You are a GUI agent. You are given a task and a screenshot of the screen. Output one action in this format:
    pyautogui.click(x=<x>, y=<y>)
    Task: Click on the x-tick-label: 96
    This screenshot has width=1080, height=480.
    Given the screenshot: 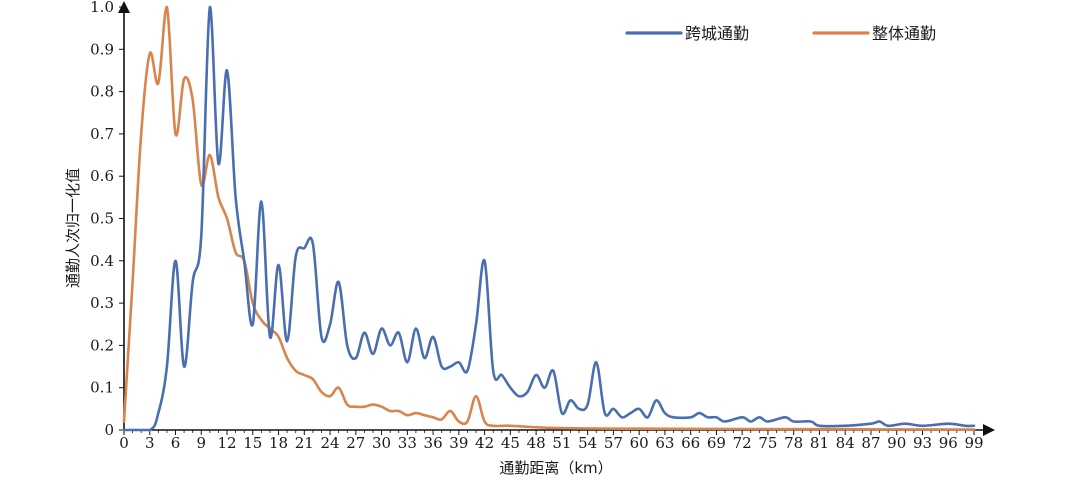 What is the action you would take?
    pyautogui.click(x=948, y=443)
    